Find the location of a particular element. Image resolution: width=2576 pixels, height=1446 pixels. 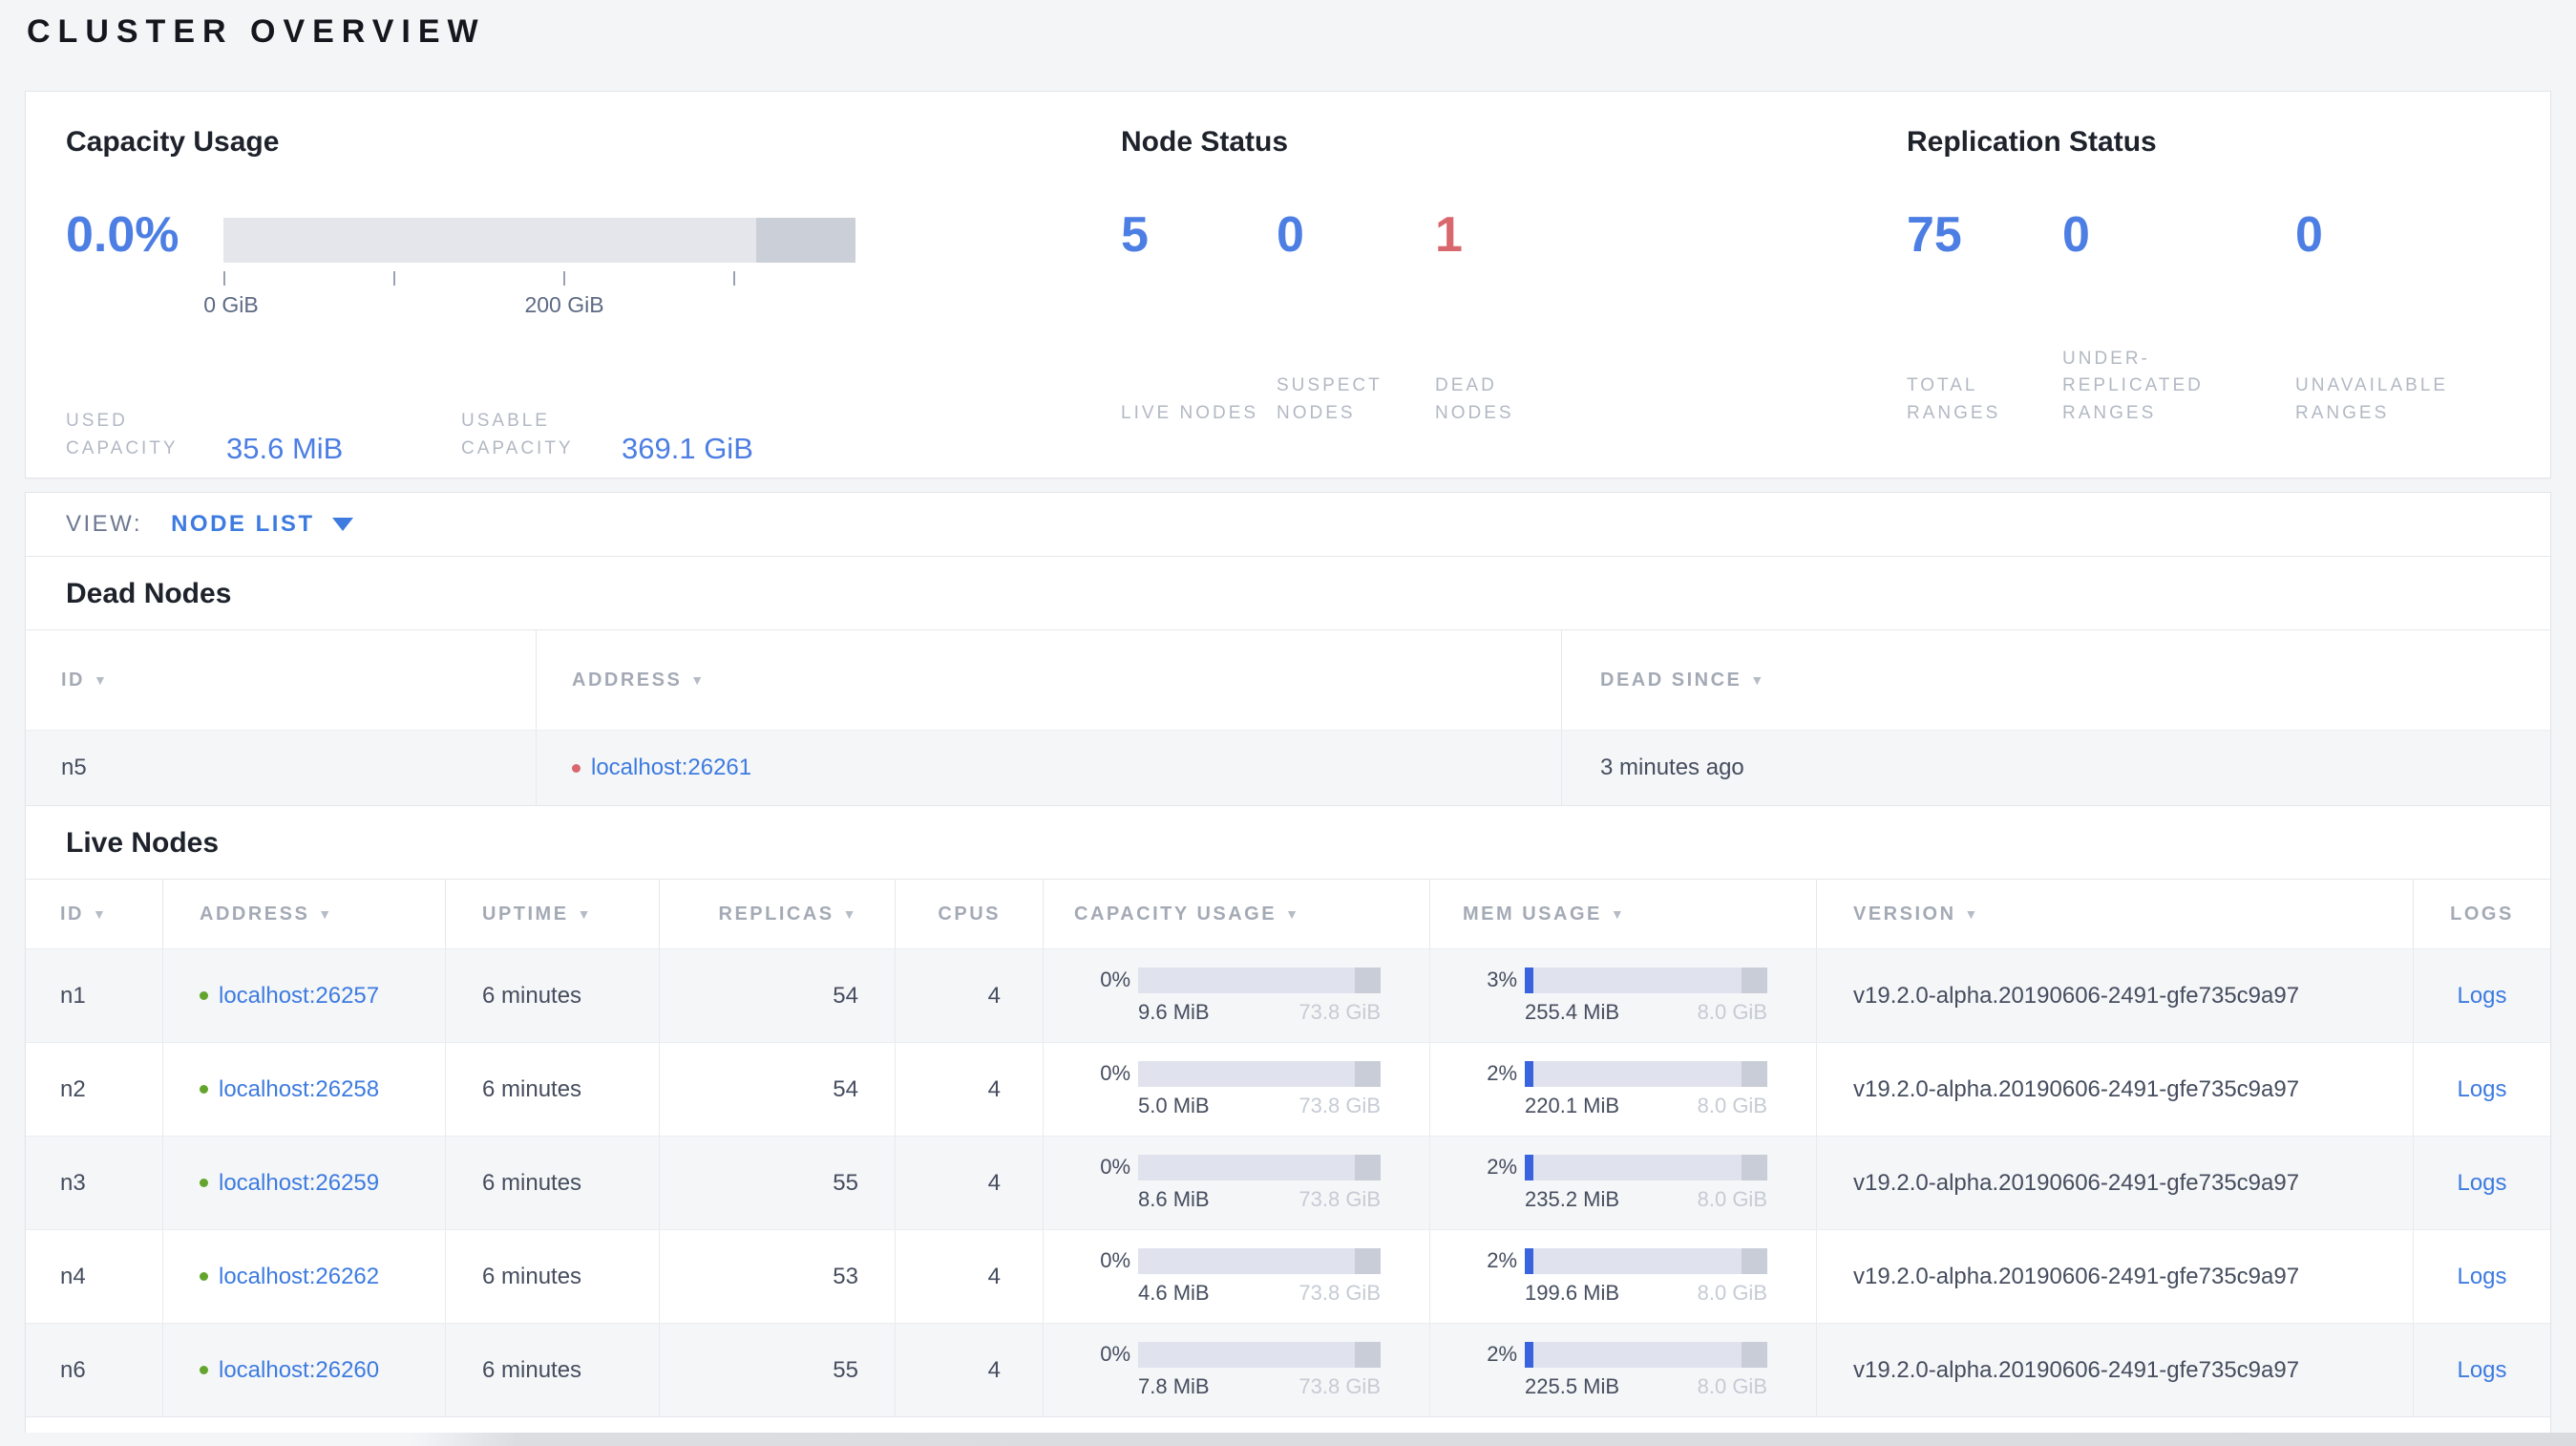

capacity-percent: 0.0% is located at coordinates (122, 235).